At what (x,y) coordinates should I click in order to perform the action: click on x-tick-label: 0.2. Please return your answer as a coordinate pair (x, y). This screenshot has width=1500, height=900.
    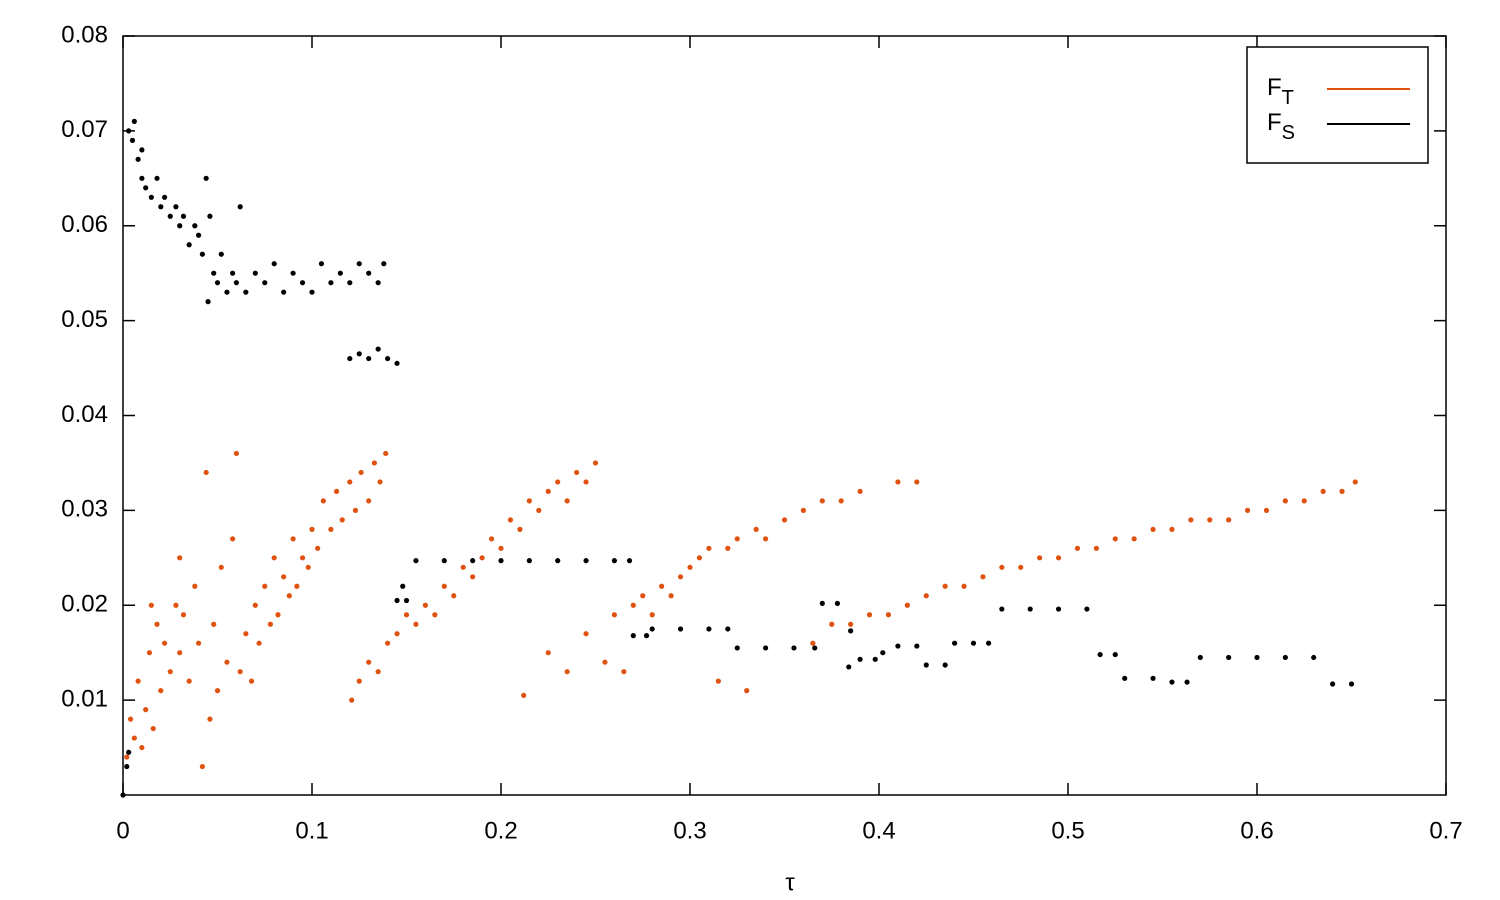
    Looking at the image, I should click on (500, 830).